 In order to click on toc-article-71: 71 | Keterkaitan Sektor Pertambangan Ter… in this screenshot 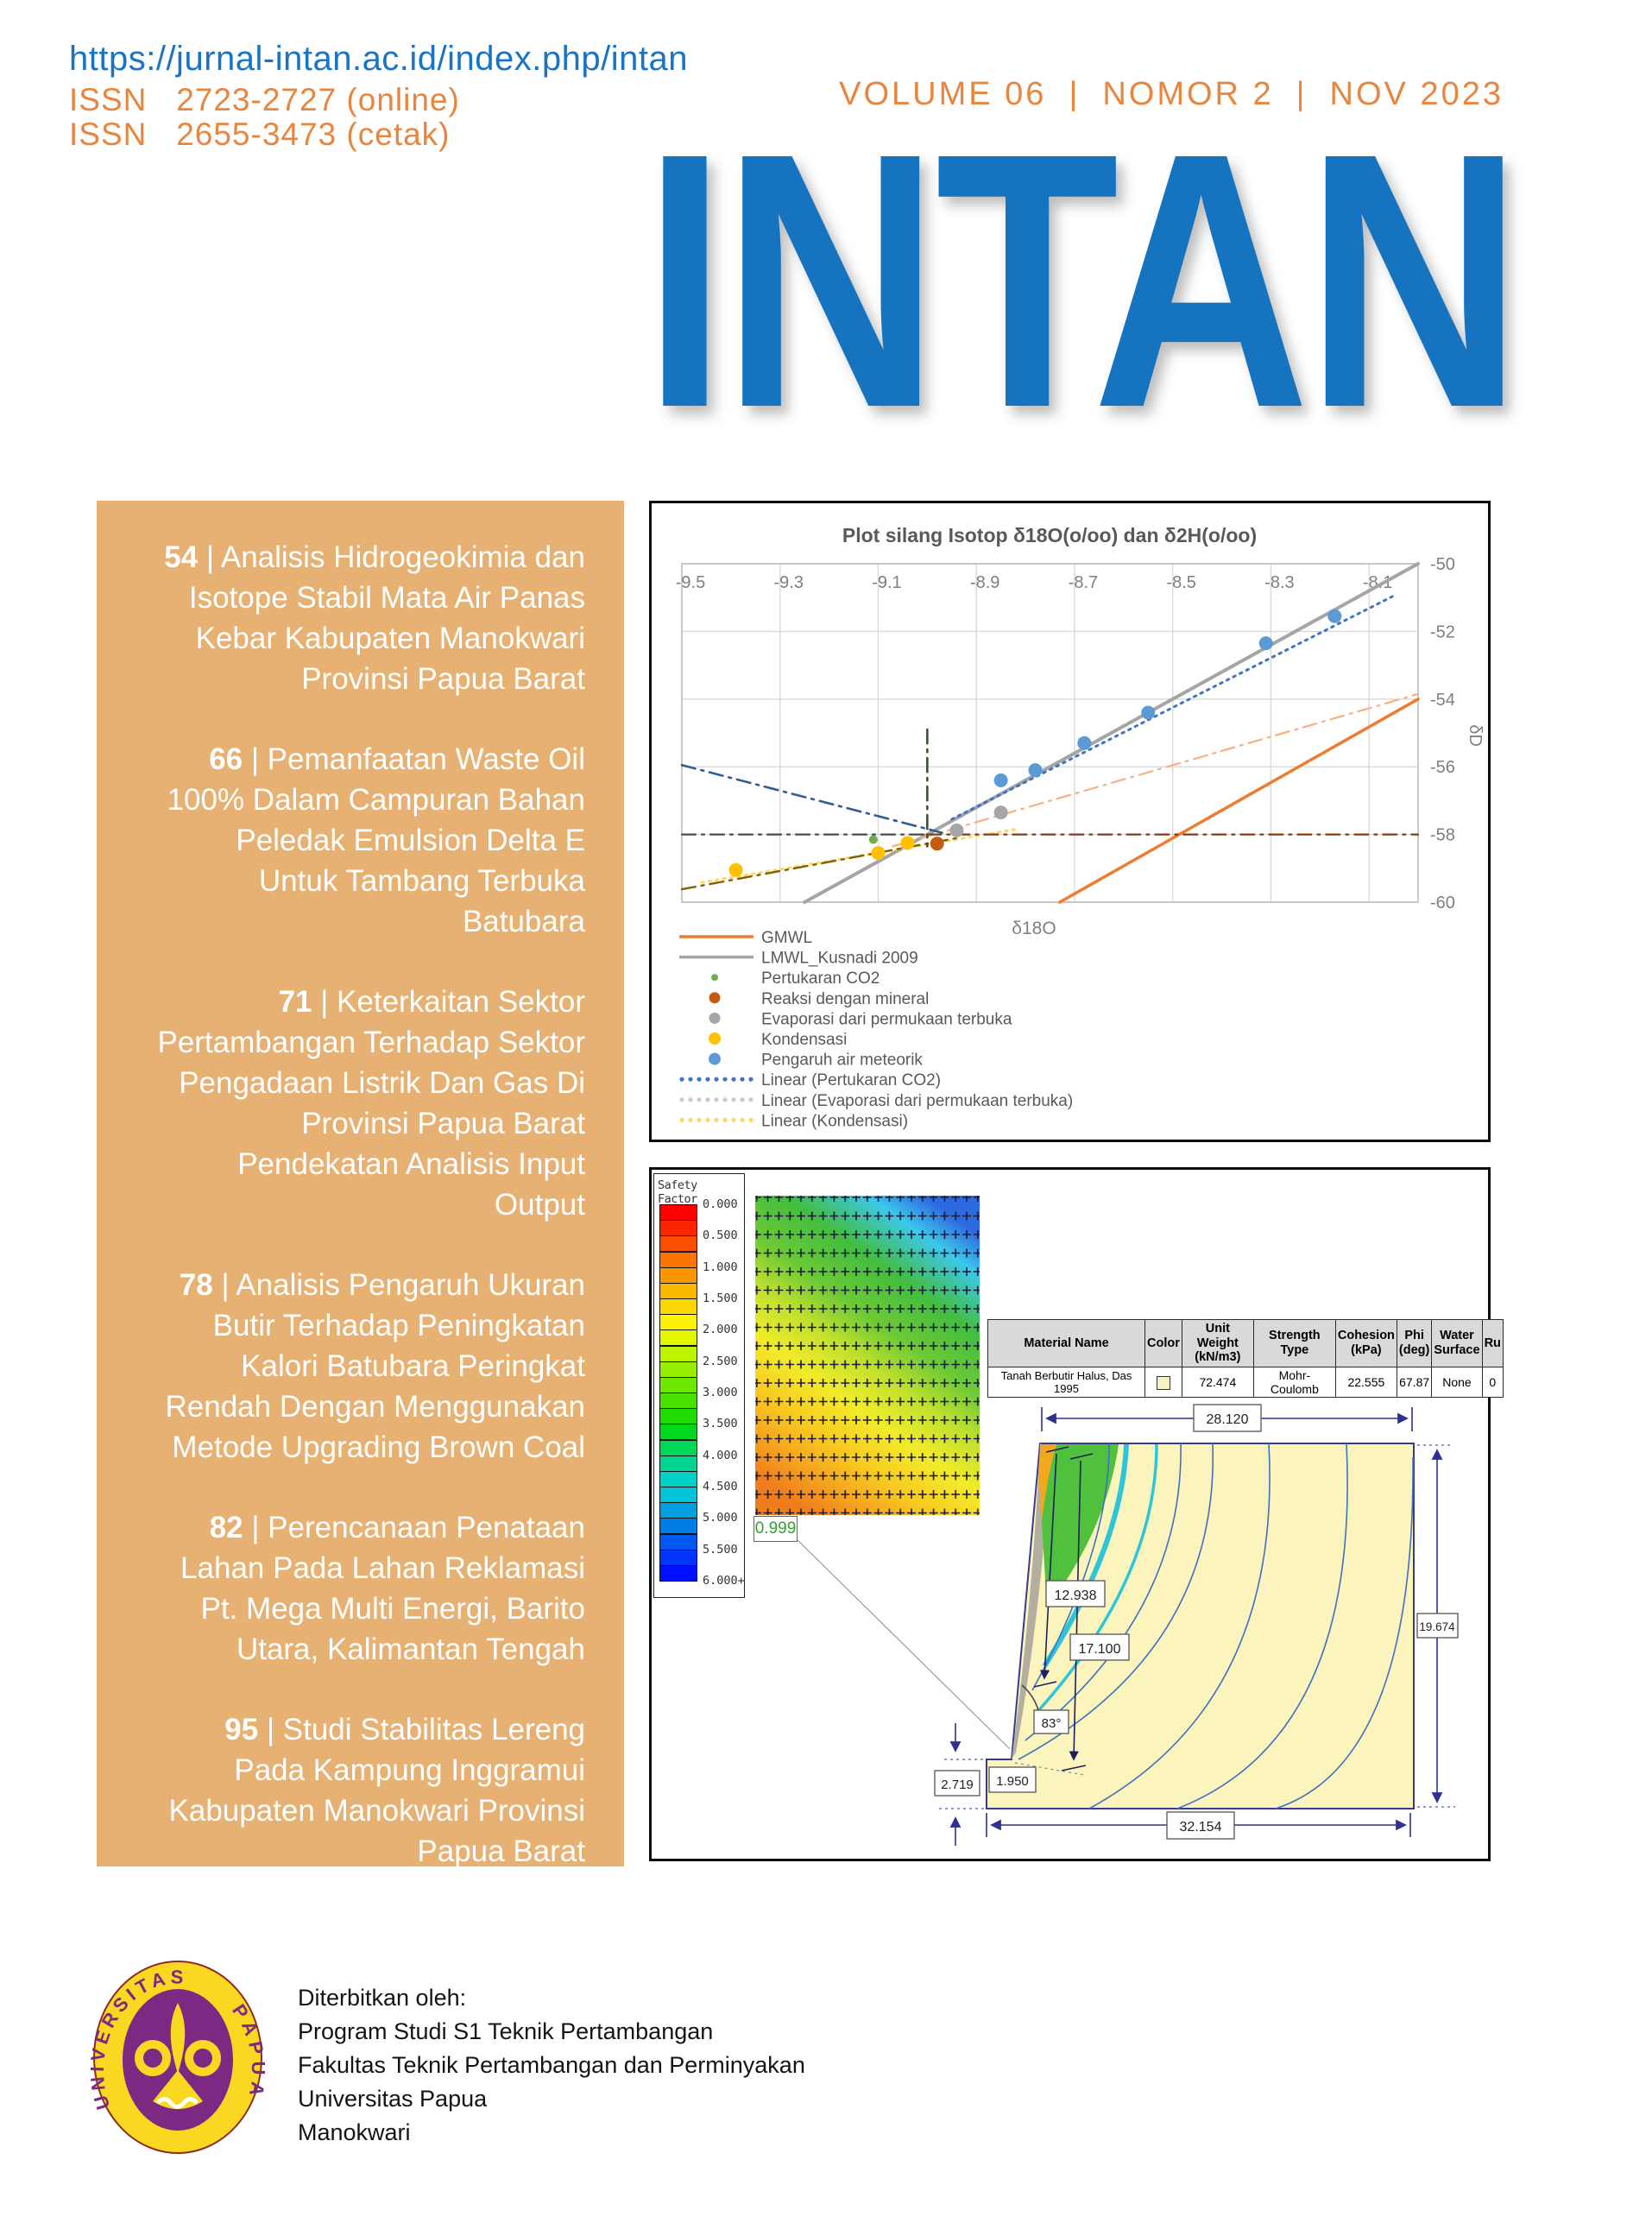, I will do `click(371, 1103)`.